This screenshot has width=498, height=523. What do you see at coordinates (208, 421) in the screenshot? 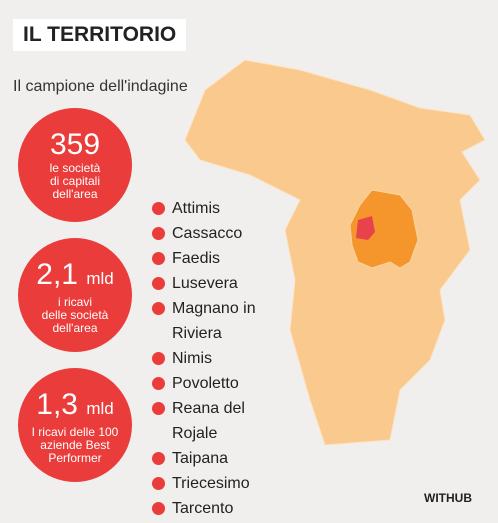
I see `municipality-name: Reana del Rojale` at bounding box center [208, 421].